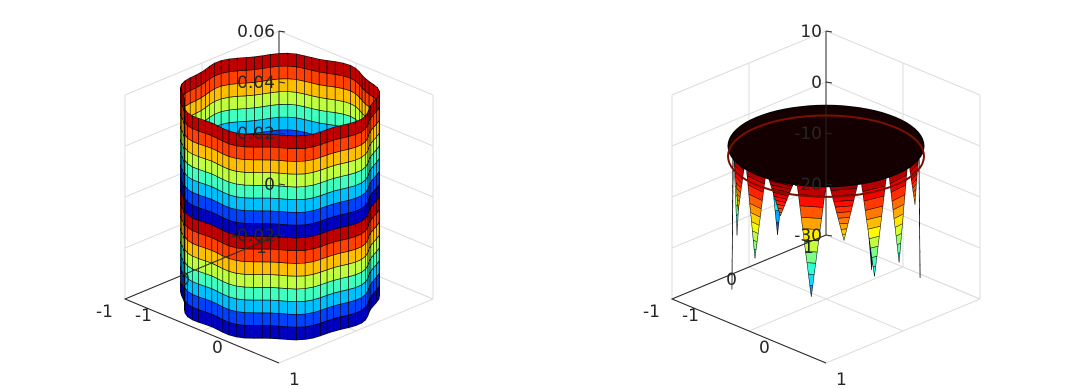 The height and width of the screenshot is (389, 1075). What do you see at coordinates (253, 236) in the screenshot?
I see `z-tick-label: -0.02` at bounding box center [253, 236].